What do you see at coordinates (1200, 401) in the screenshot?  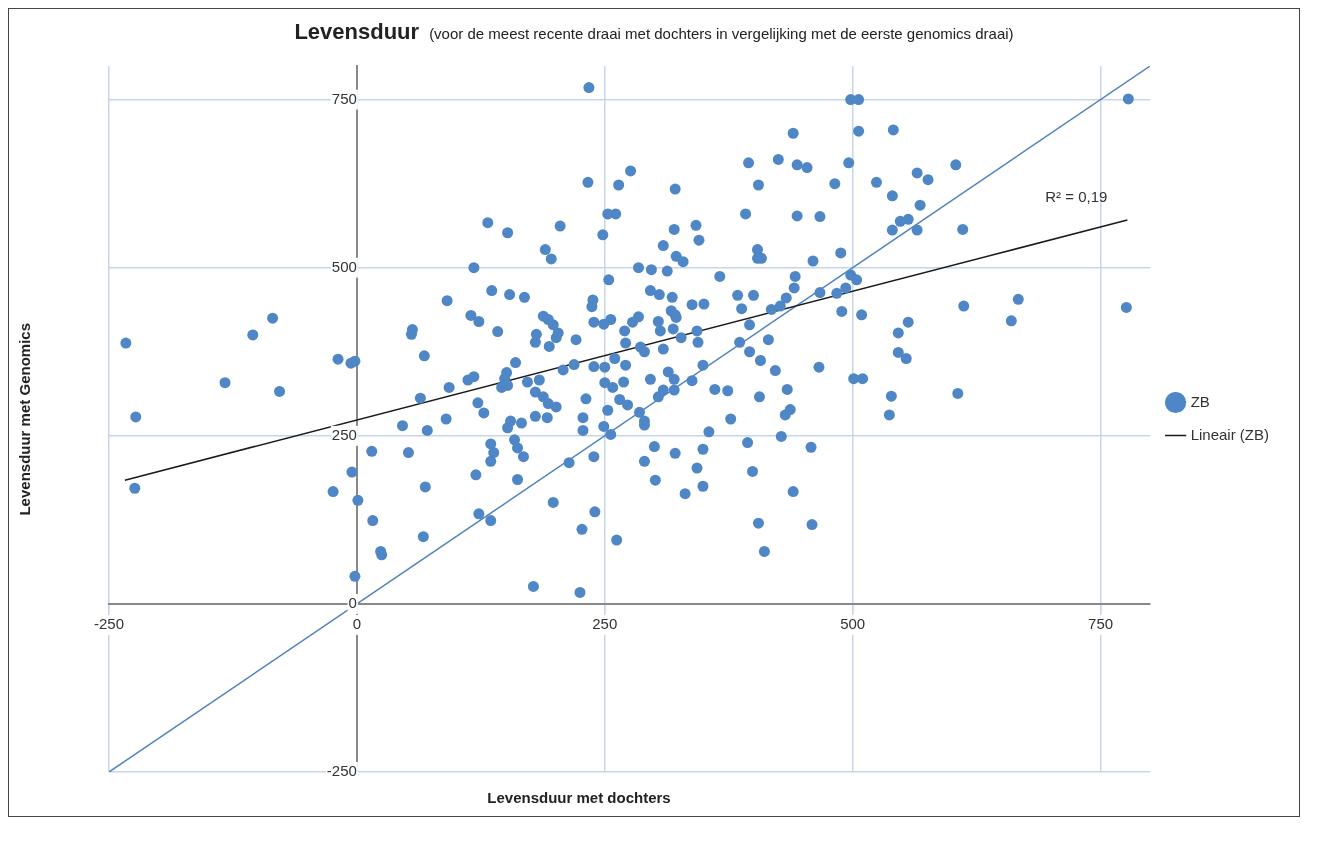 I see `legend-label: ZB` at bounding box center [1200, 401].